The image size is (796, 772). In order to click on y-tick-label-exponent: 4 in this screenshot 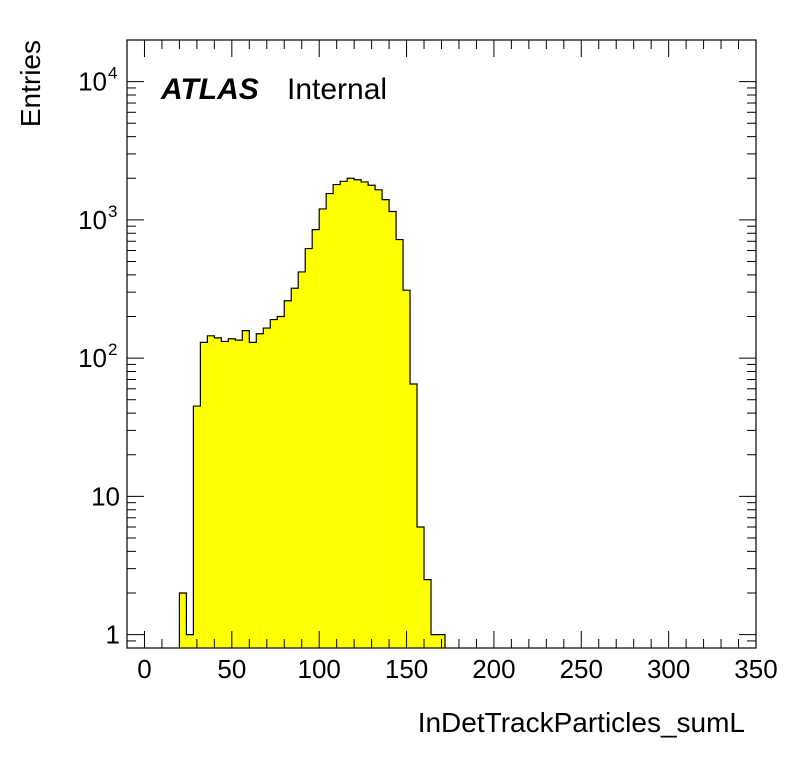, I will do `click(112, 73)`.